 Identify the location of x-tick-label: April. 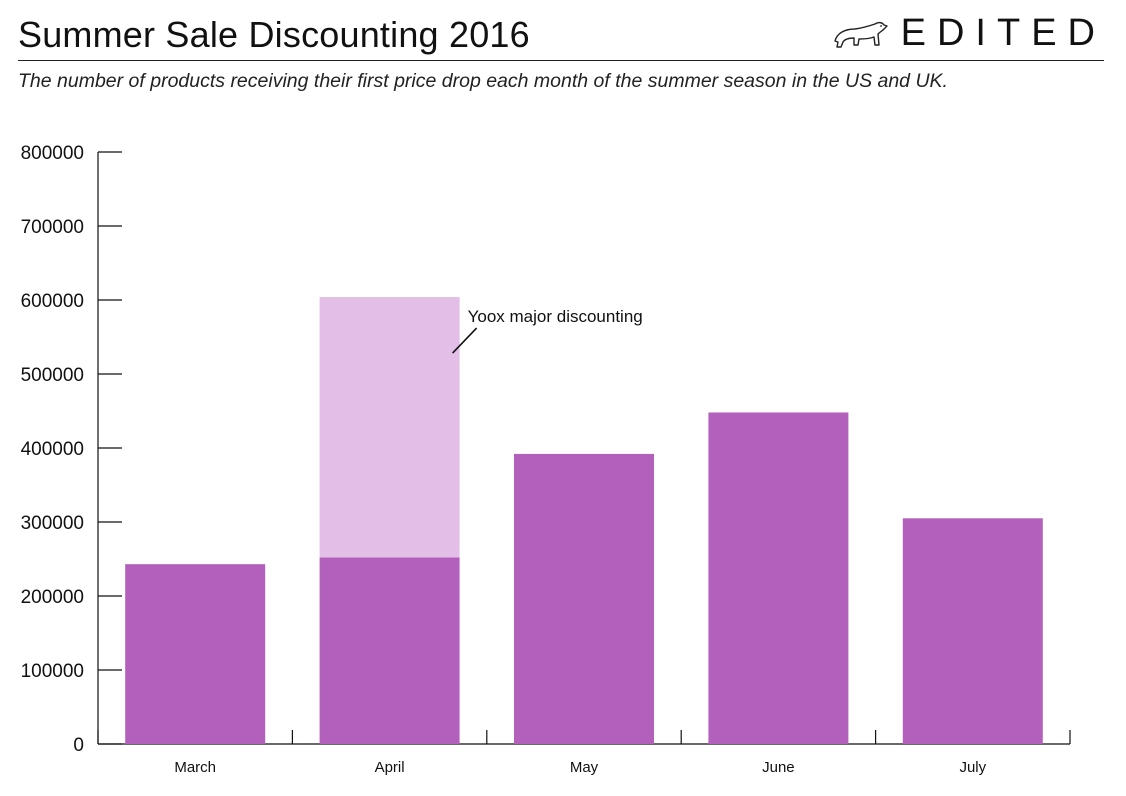
(390, 767).